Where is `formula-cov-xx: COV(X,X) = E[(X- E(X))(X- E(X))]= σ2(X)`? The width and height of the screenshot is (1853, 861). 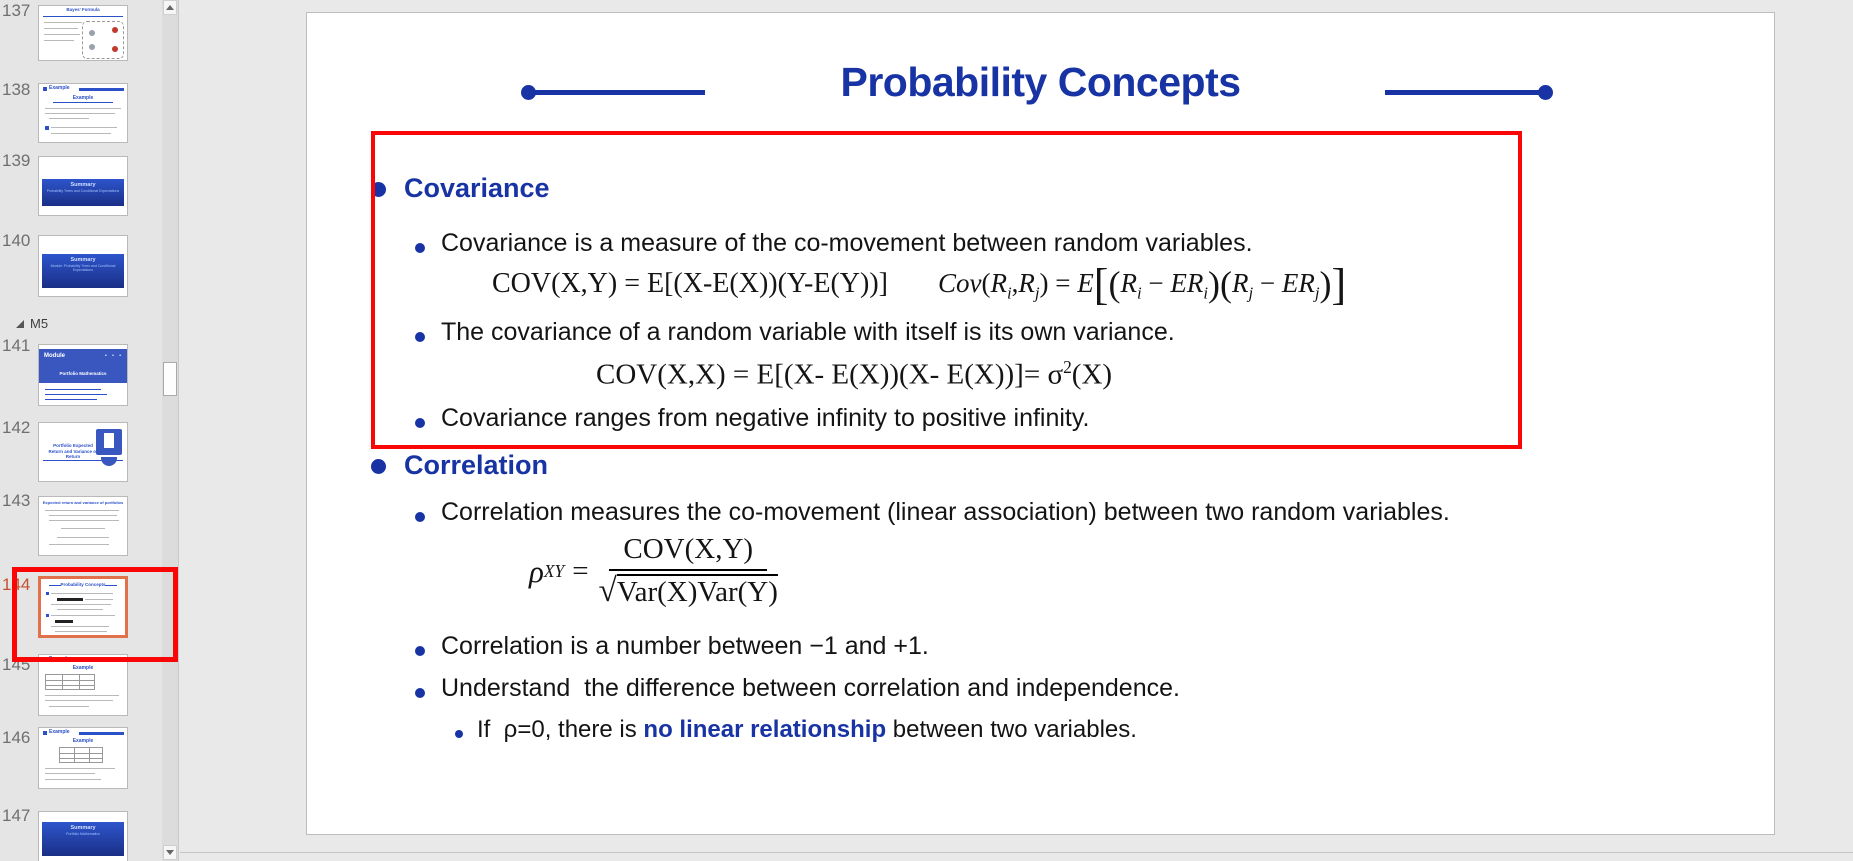
formula-cov-xx: COV(X,X) = E[(X- E(X))(X- E(X))]= σ2(X) is located at coordinates (854, 374).